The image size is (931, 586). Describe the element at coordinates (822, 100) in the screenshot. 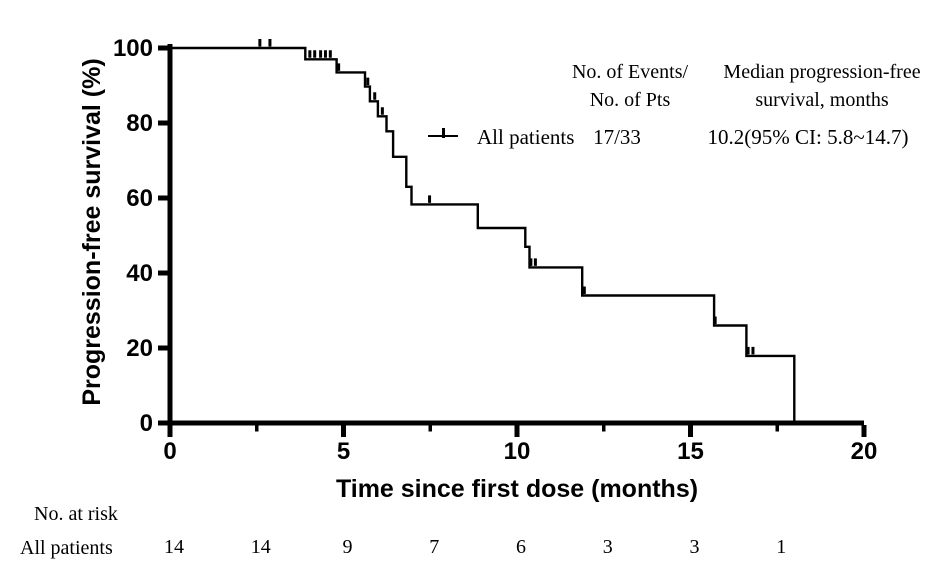

I see `column-header-median-line2: survival, months` at that location.